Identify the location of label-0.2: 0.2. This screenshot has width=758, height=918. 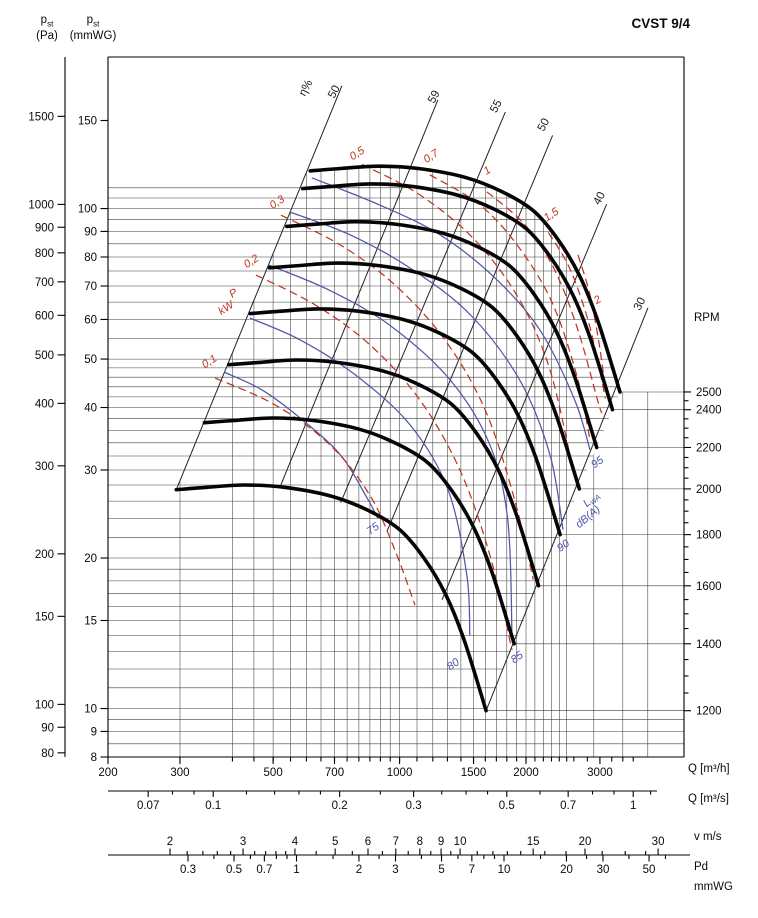
(340, 806).